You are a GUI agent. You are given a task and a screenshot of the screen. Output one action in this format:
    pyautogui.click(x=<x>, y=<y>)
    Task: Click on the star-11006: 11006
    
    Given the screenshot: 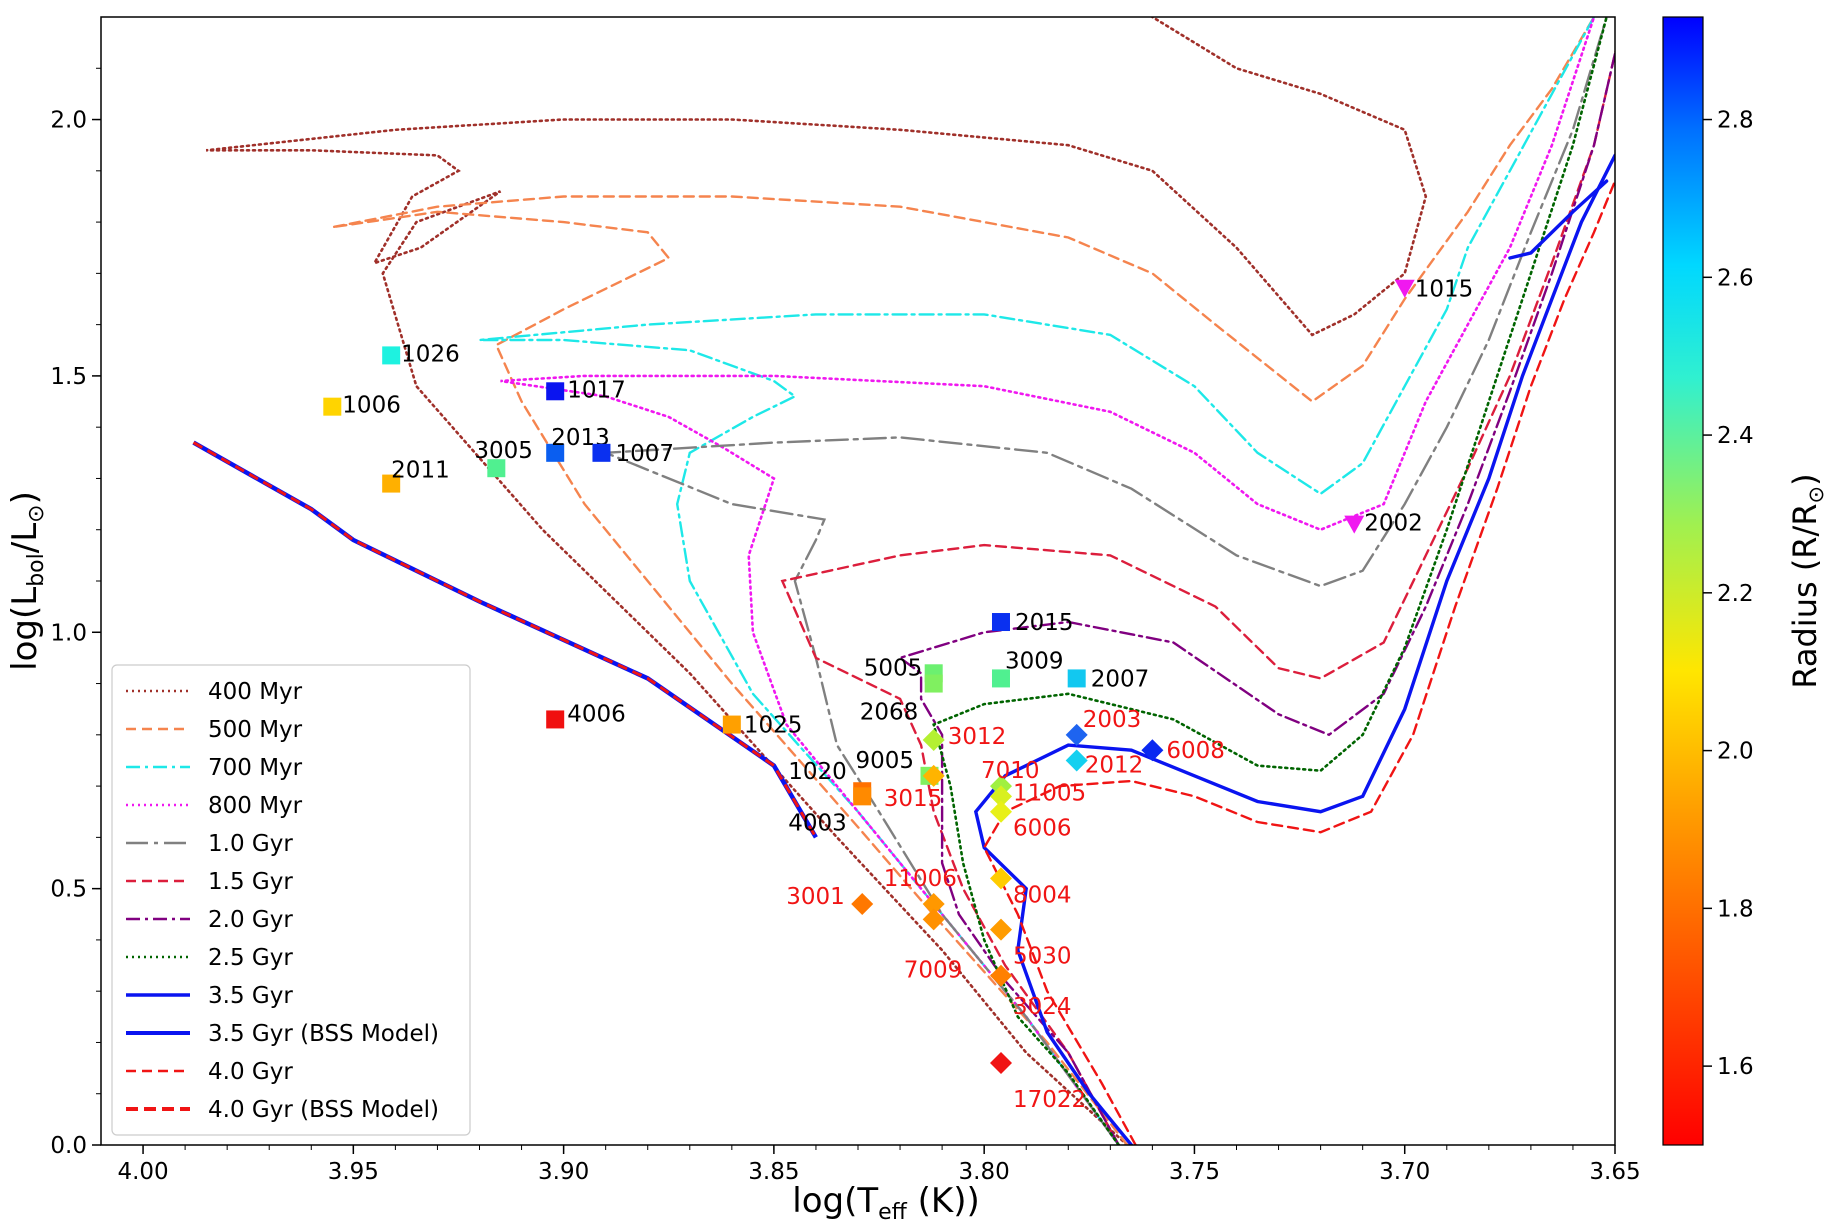 What is the action you would take?
    pyautogui.click(x=920, y=891)
    